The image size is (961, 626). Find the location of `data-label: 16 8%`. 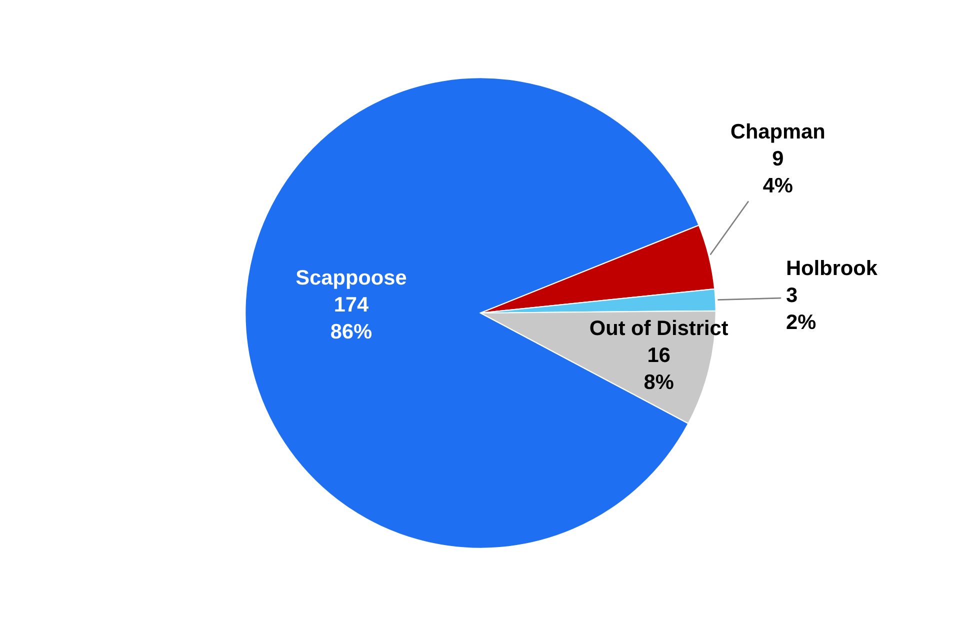

data-label: 16 8% is located at coordinates (659, 368).